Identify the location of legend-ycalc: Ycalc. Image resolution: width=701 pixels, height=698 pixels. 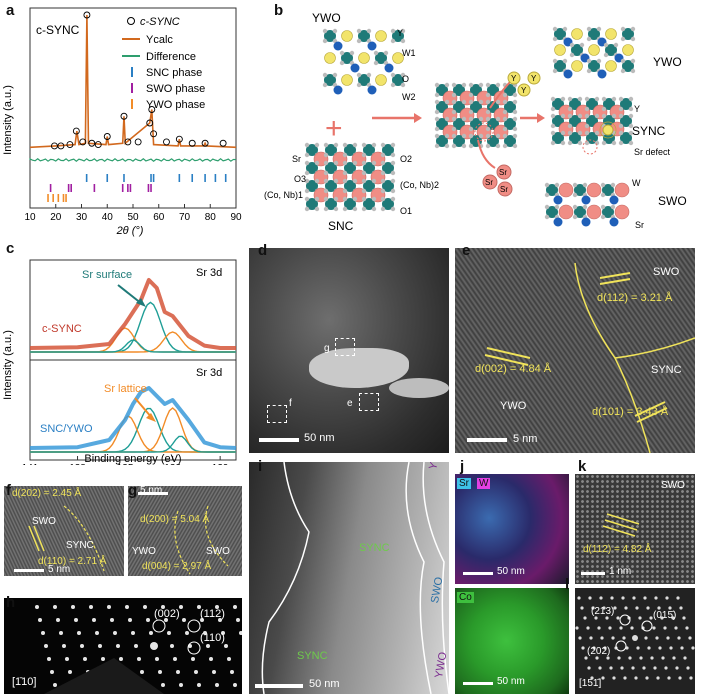
(159, 40).